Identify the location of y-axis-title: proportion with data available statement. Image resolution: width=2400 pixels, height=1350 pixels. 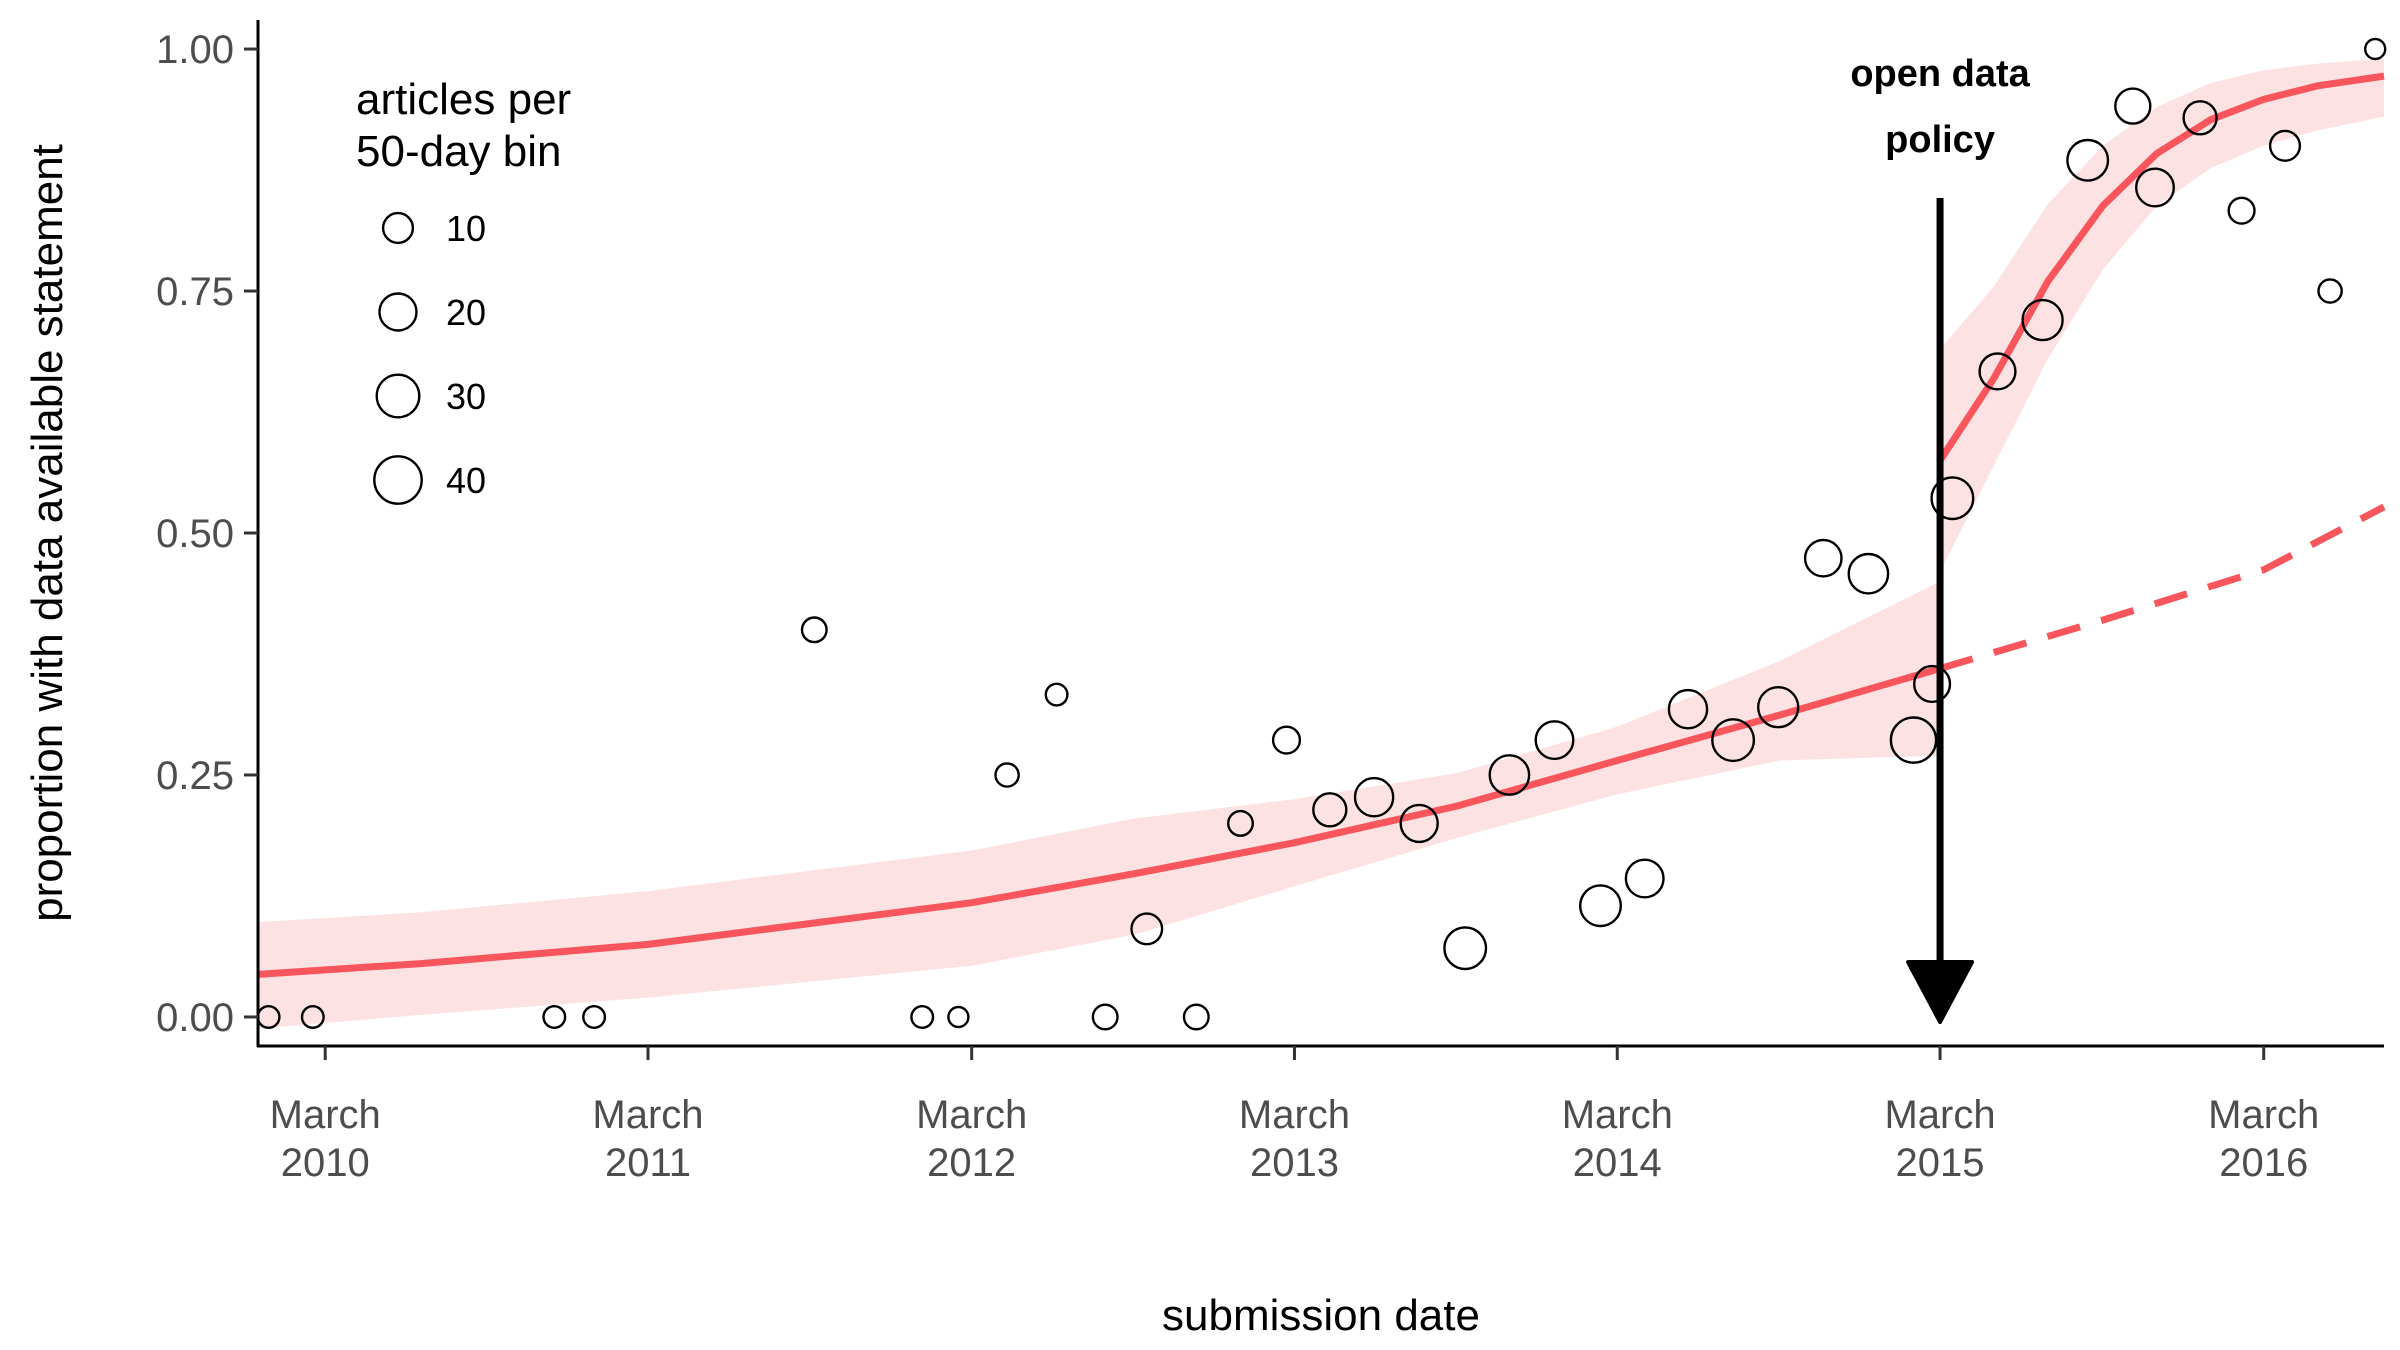
(47, 533).